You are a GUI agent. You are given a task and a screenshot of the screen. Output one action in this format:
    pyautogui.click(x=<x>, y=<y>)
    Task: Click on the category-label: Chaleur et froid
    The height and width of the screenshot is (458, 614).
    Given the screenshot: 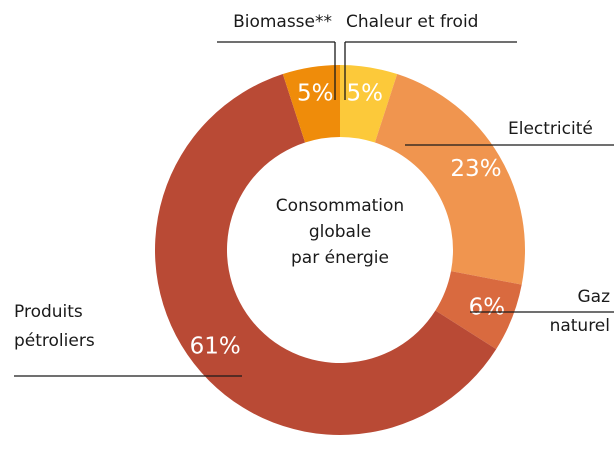 What is the action you would take?
    pyautogui.click(x=412, y=22)
    